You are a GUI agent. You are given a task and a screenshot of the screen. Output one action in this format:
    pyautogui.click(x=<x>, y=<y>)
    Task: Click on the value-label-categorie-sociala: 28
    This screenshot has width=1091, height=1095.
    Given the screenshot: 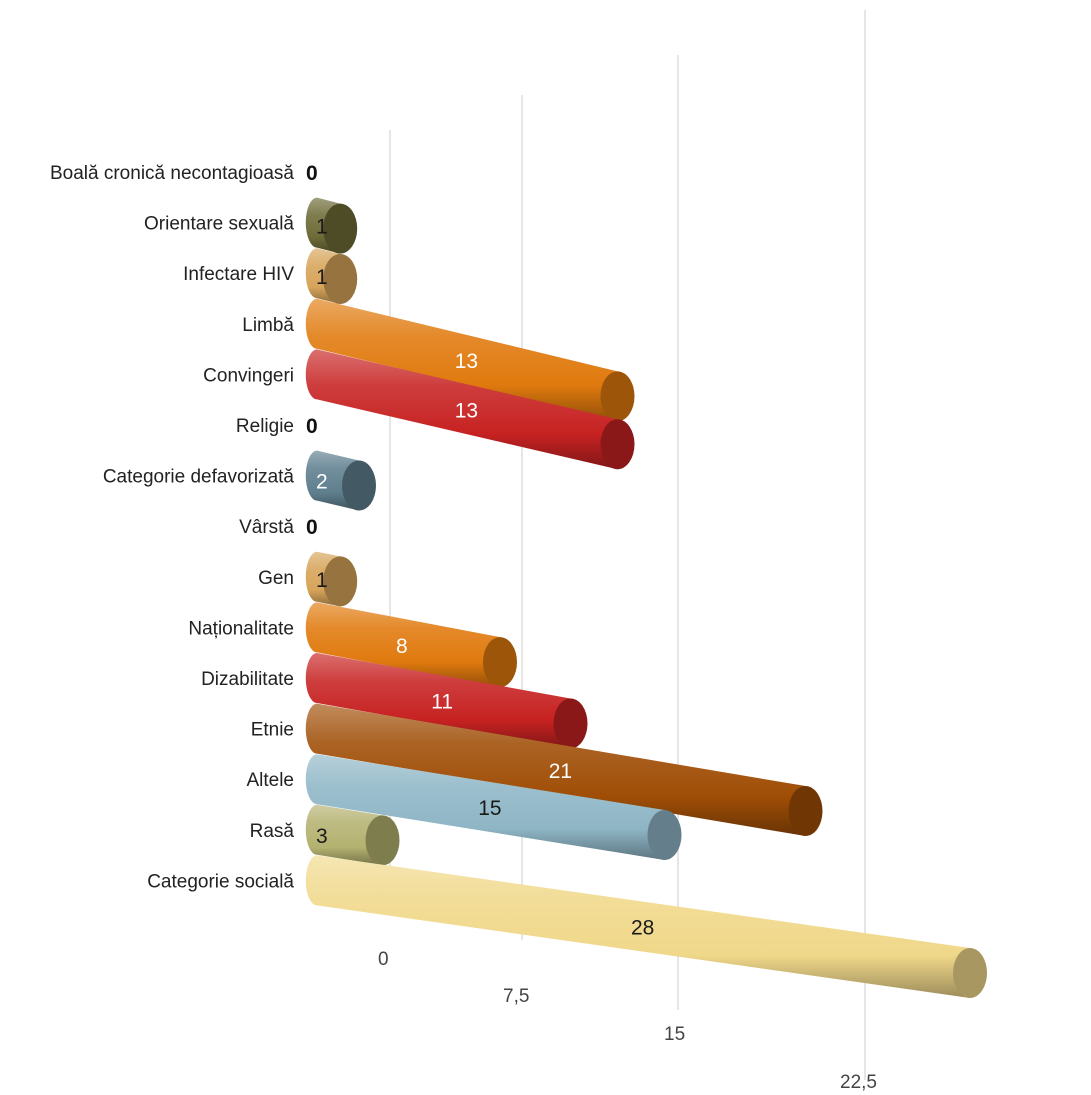 What is the action you would take?
    pyautogui.click(x=642, y=928)
    